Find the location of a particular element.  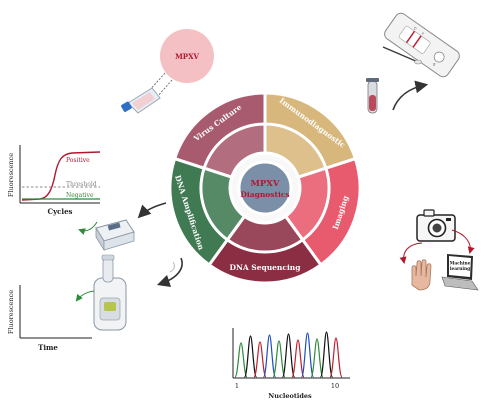

imaging-illustration: Machine learning is located at coordinates (439, 250).